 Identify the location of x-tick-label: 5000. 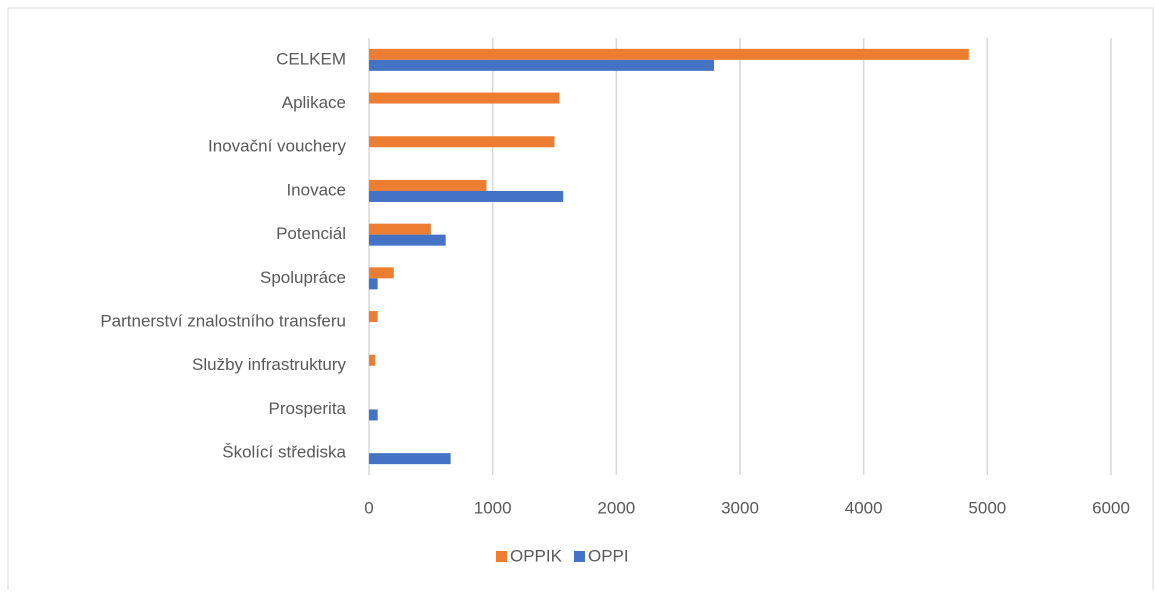
(987, 507).